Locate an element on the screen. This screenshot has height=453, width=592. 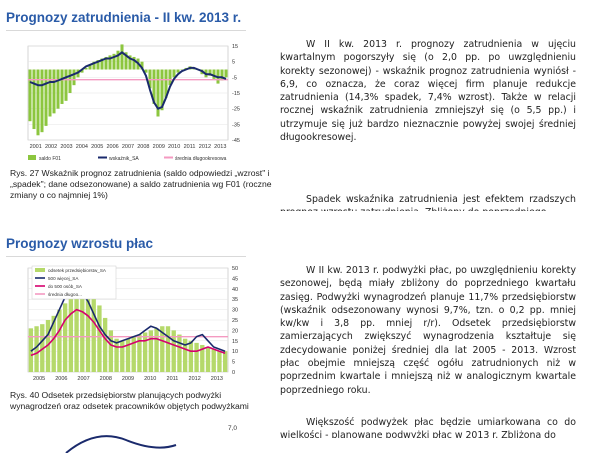
y-tick-label: 45 is located at coordinates (235, 279).